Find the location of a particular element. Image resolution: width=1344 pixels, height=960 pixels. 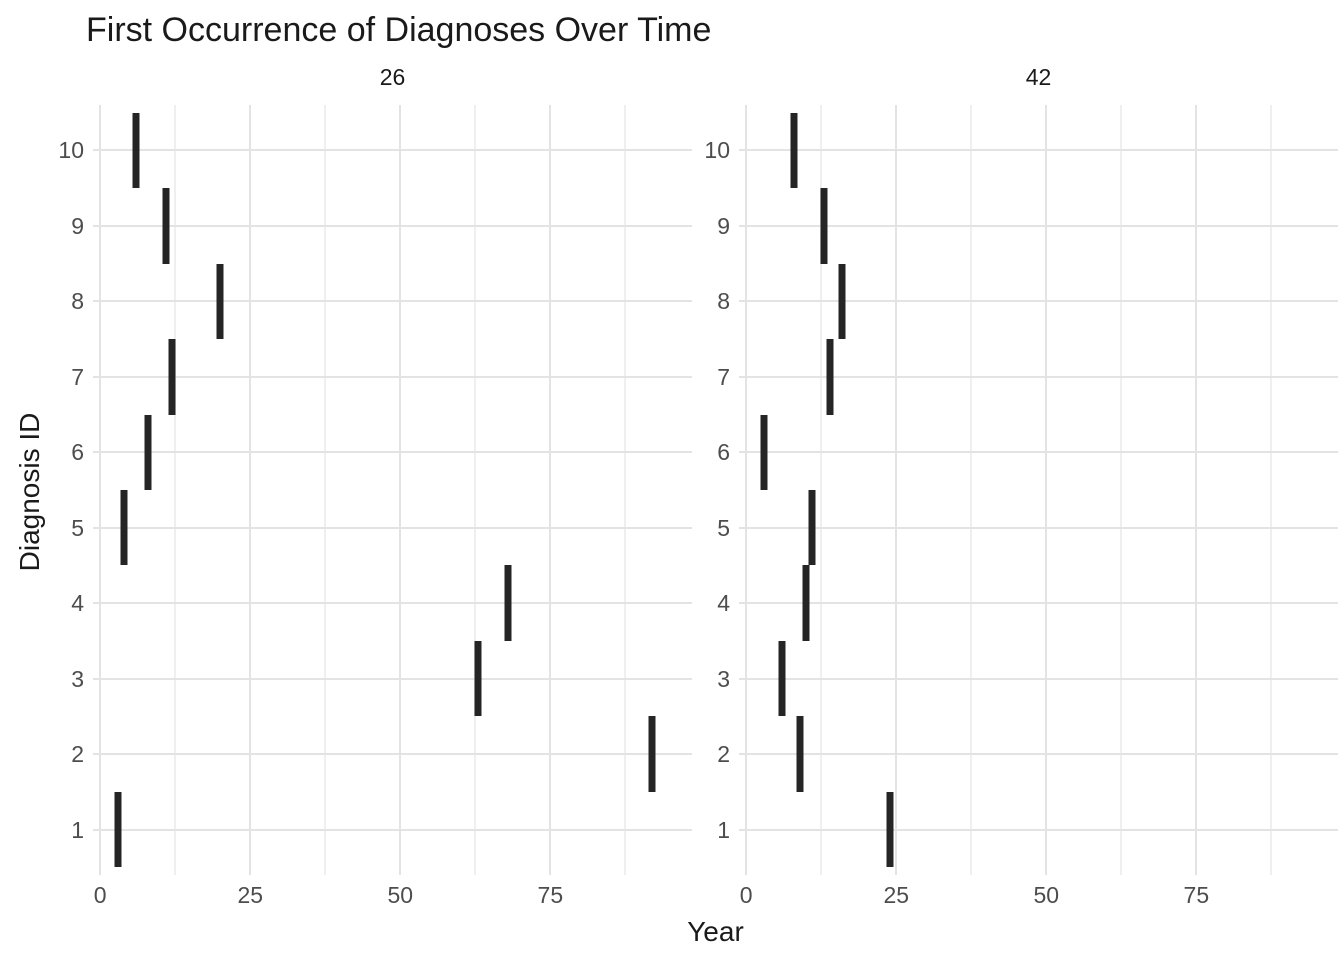

facet-strip-label: 42 is located at coordinates (1038, 77).